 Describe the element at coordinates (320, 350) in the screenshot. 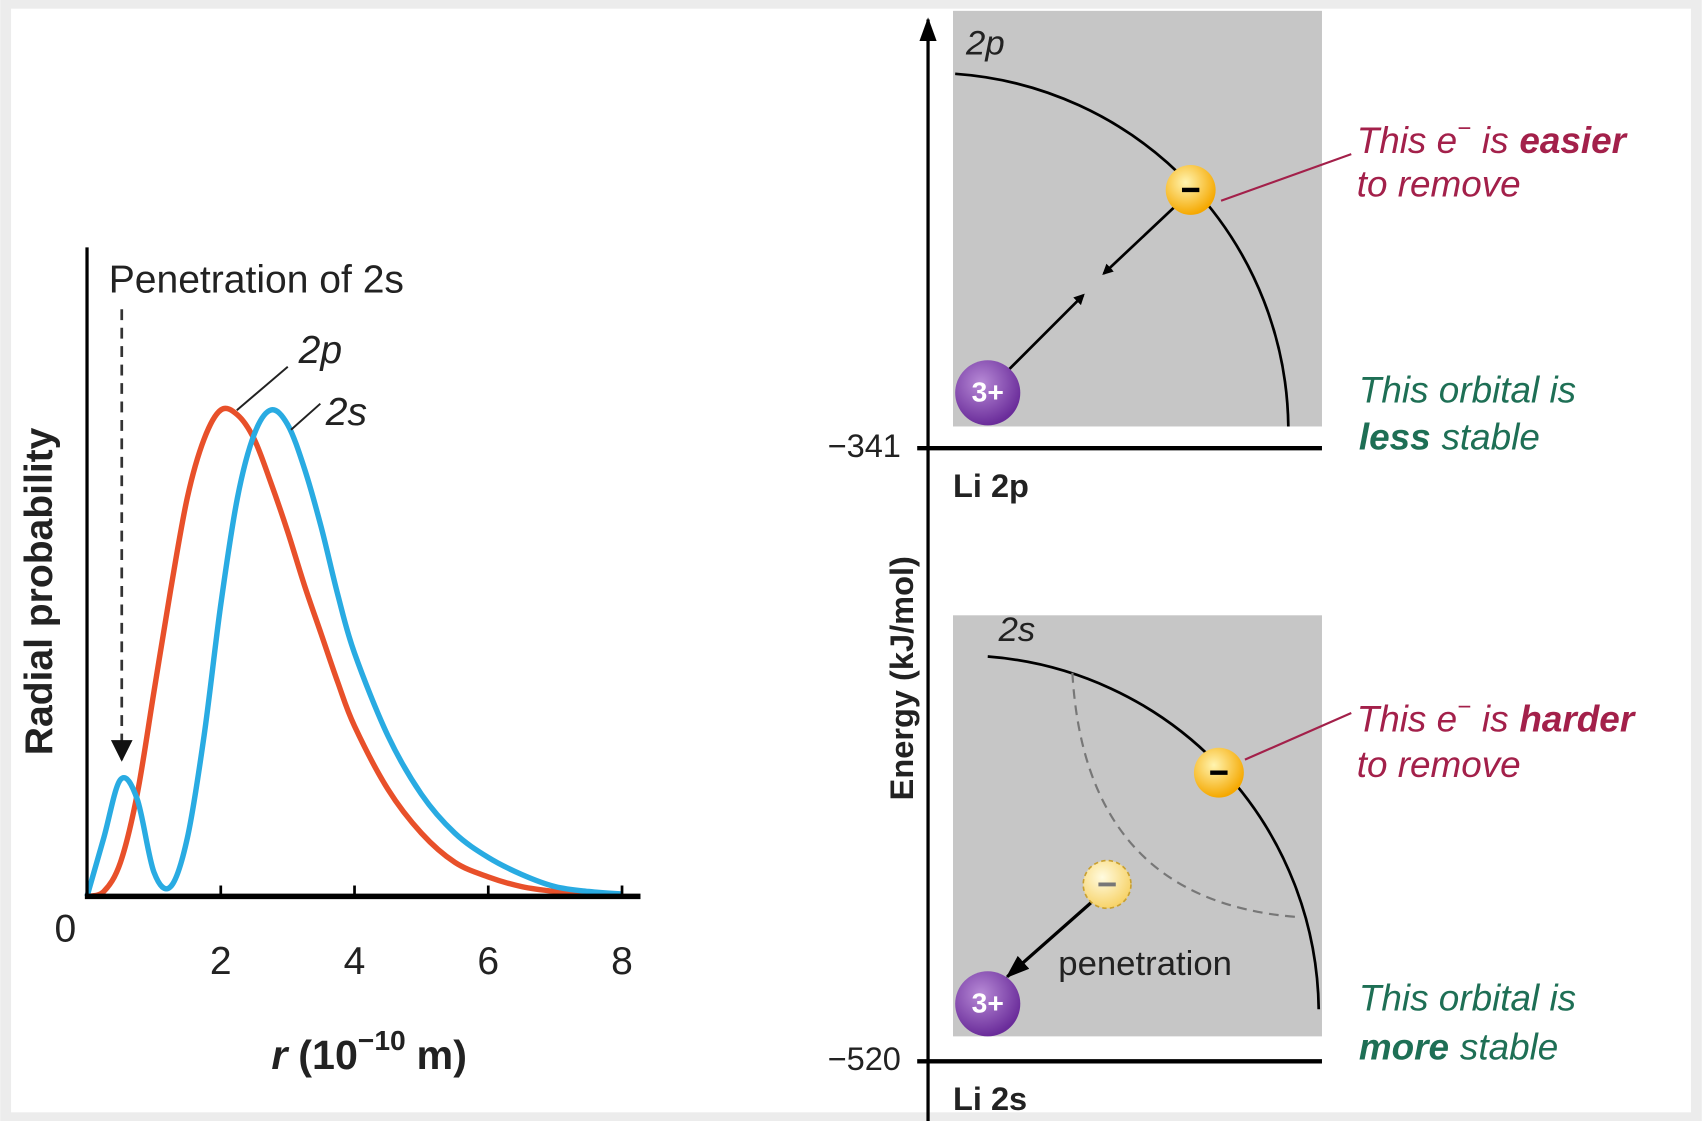

I see `legend-label: 2p` at that location.